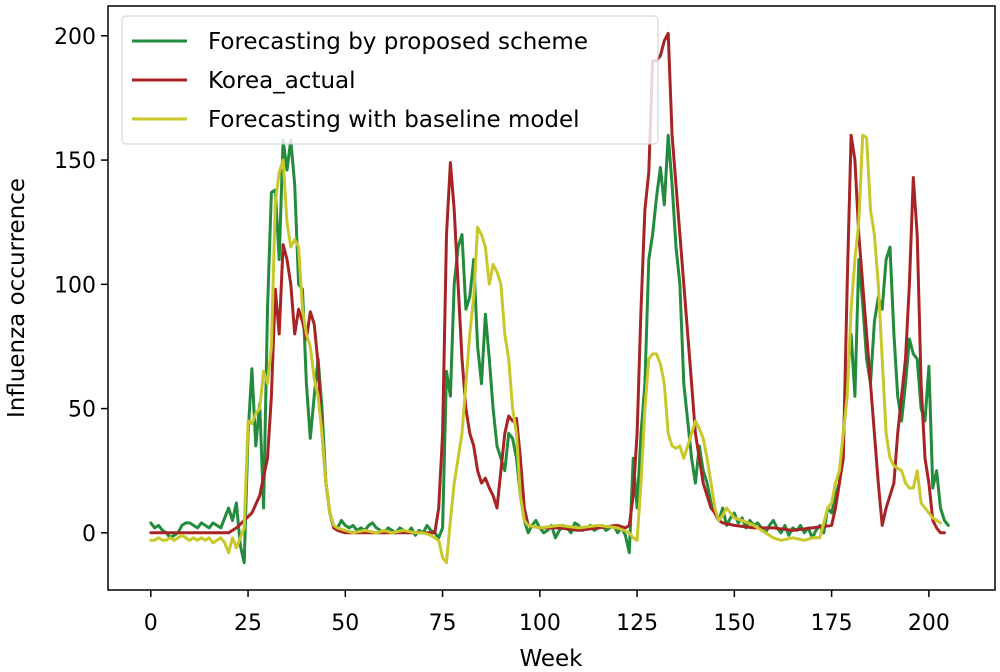 The image size is (1000, 672). Describe the element at coordinates (75, 285) in the screenshot. I see `y-tick-label: 100` at that location.